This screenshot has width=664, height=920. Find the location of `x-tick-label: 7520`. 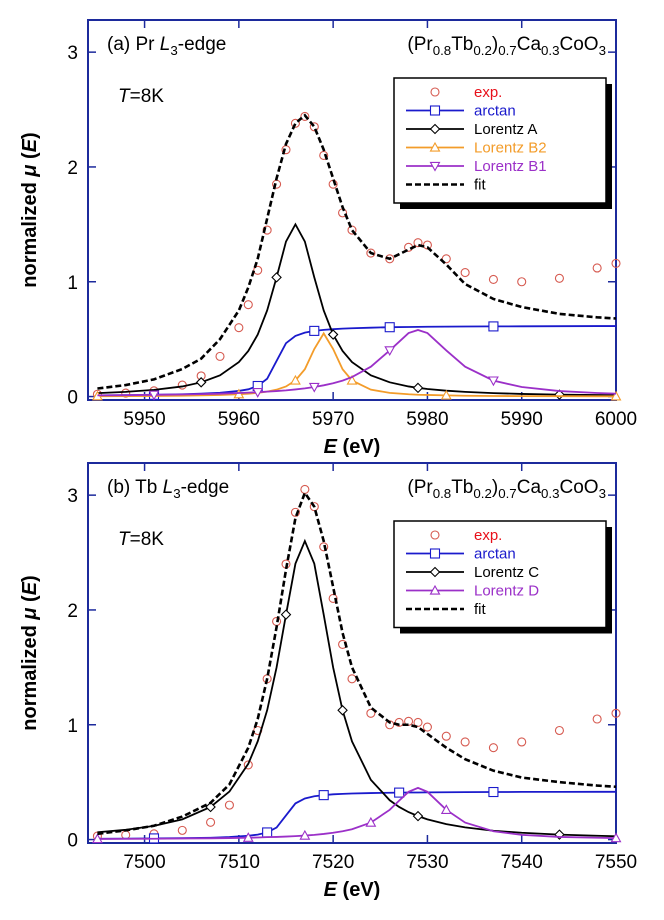

x-tick-label: 7520 is located at coordinates (333, 862).